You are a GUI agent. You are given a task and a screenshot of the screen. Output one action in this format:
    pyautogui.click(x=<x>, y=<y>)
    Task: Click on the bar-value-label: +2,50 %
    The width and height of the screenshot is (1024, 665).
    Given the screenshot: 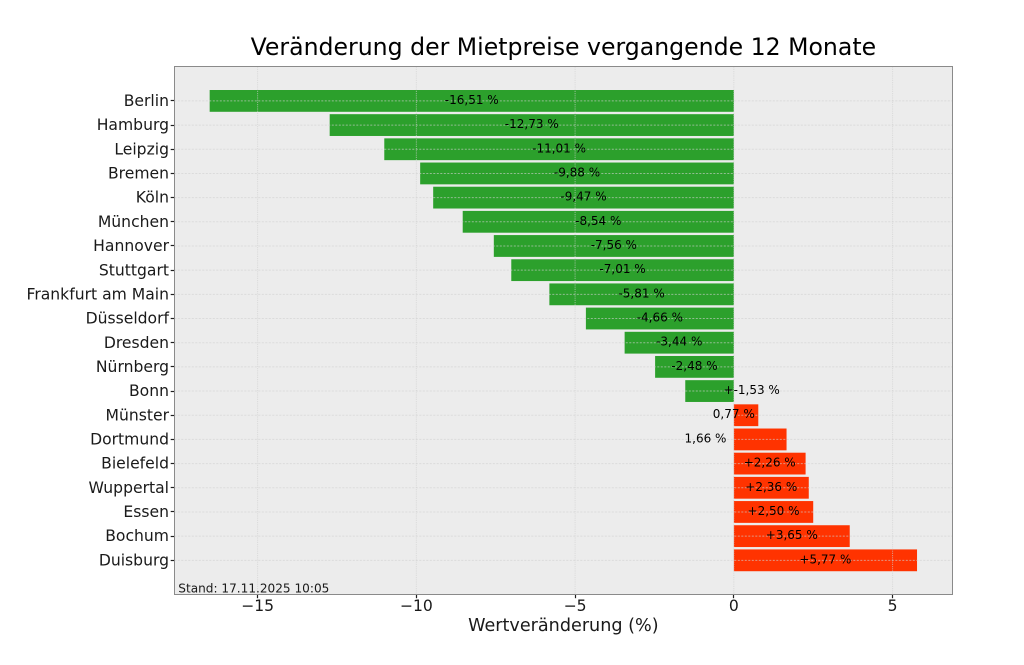 What is the action you would take?
    pyautogui.click(x=774, y=511)
    